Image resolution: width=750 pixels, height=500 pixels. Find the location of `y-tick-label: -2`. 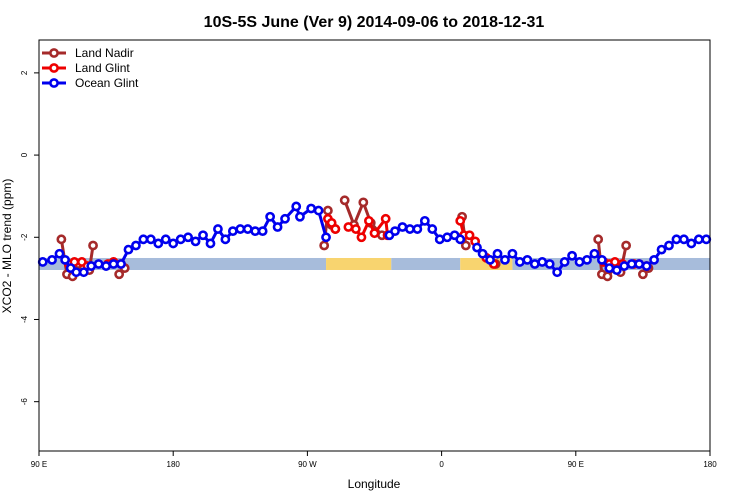

y-tick-label: -2 is located at coordinates (24, 237).